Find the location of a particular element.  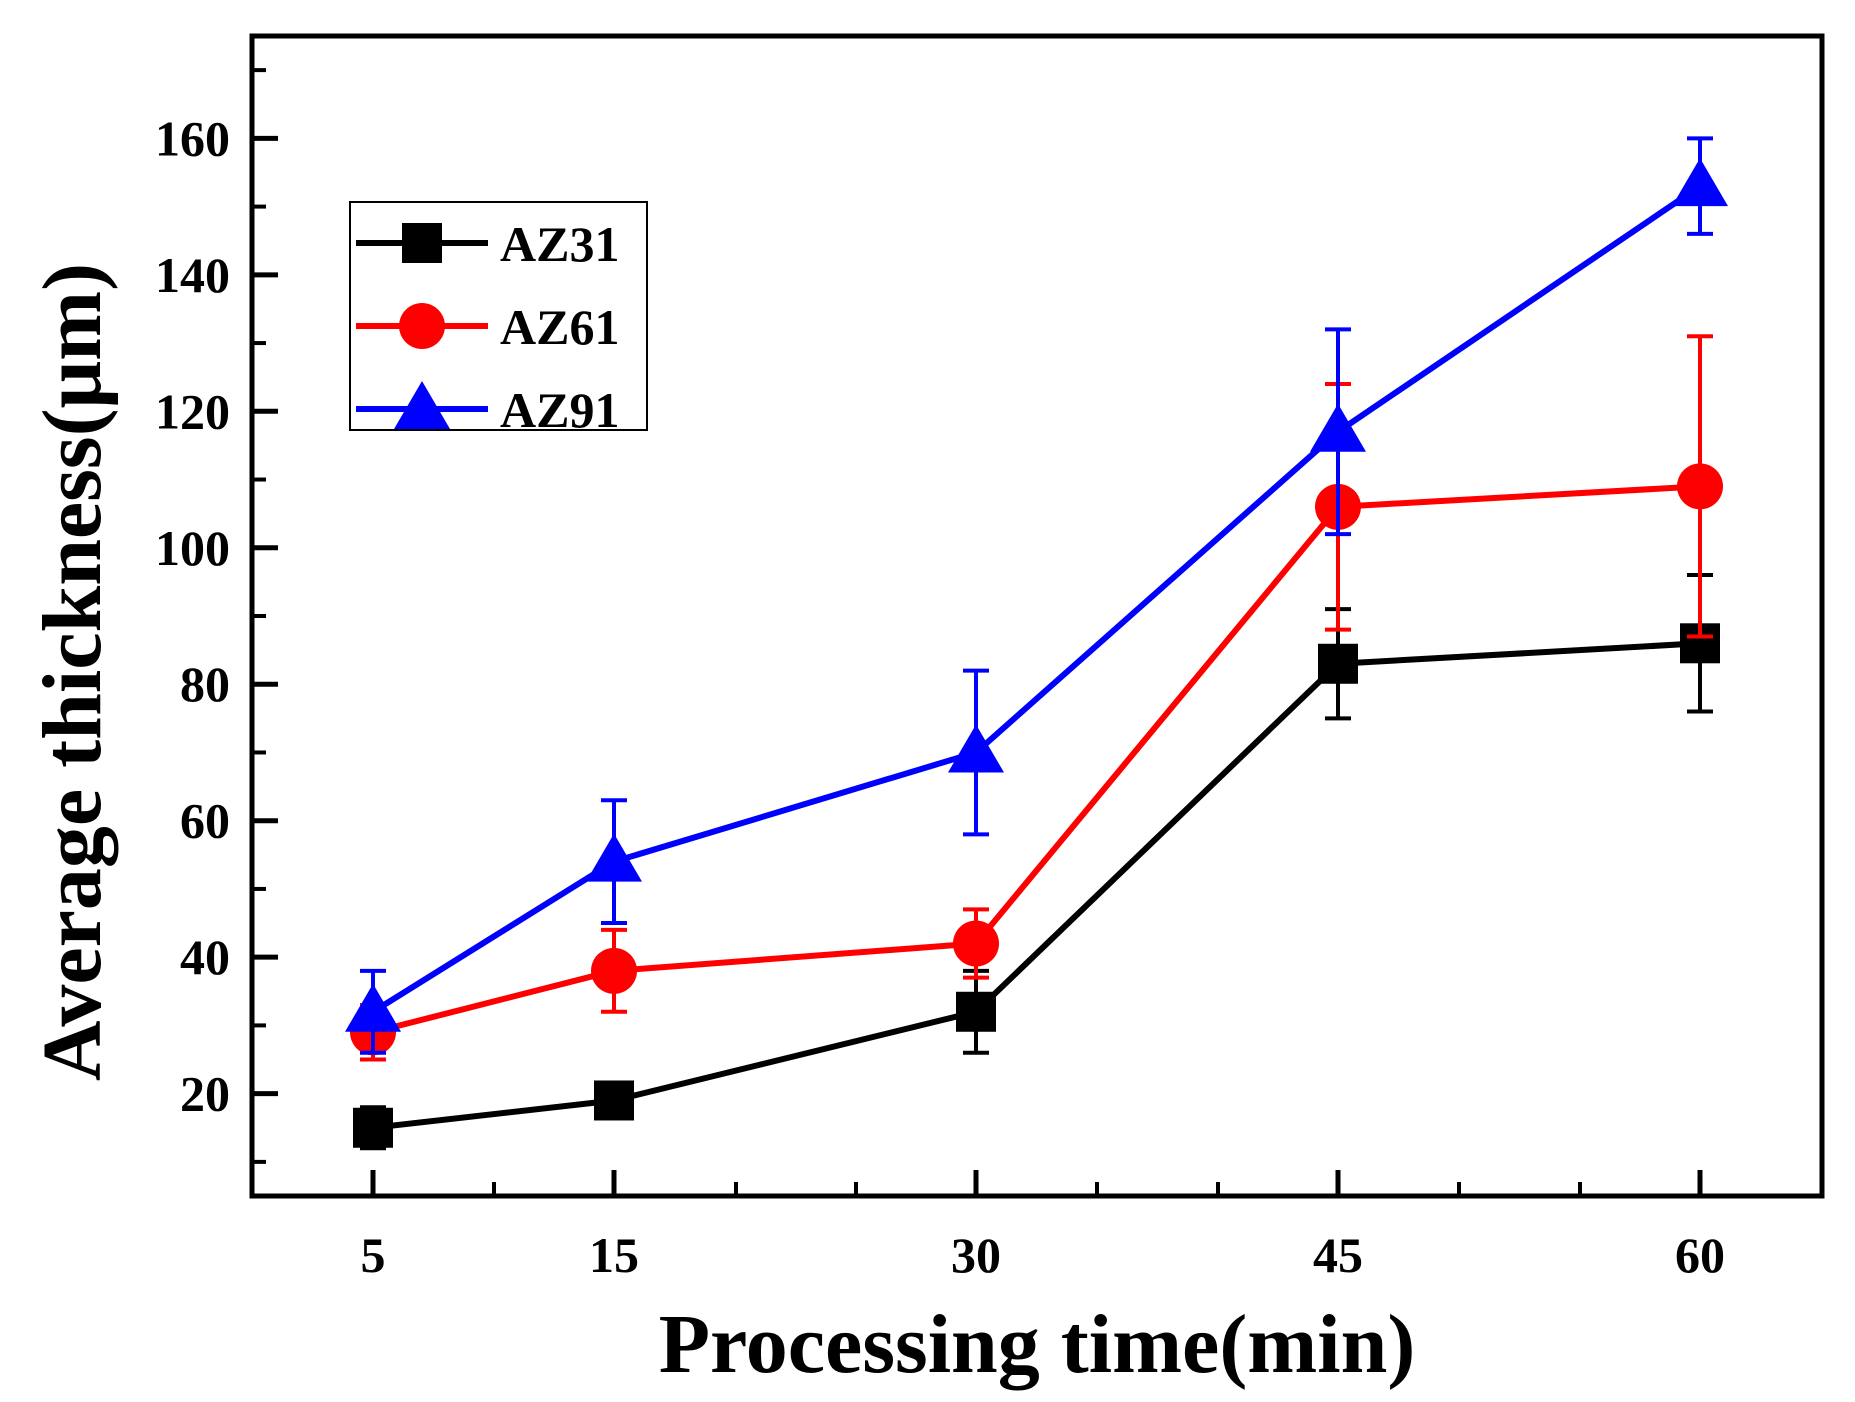

y-tick-label-140: 140 is located at coordinates (192, 275).